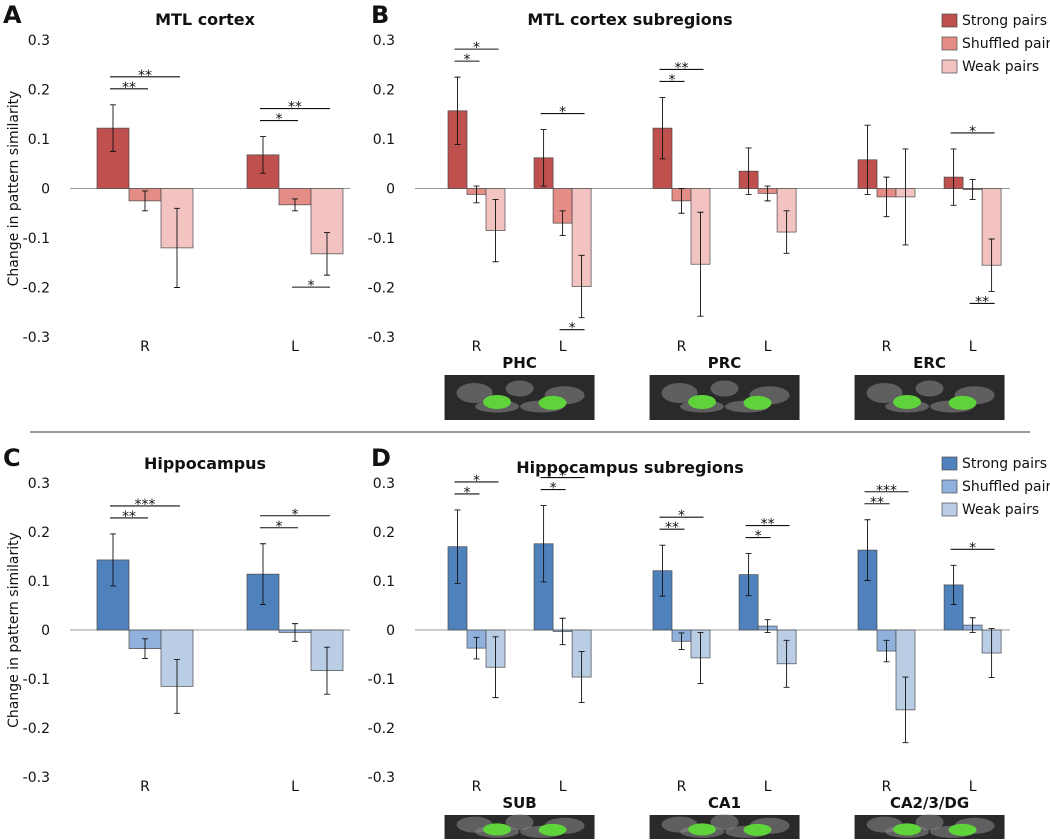  What do you see at coordinates (630, 467) in the screenshot?
I see `chart-title: Hippocampus subregions` at bounding box center [630, 467].